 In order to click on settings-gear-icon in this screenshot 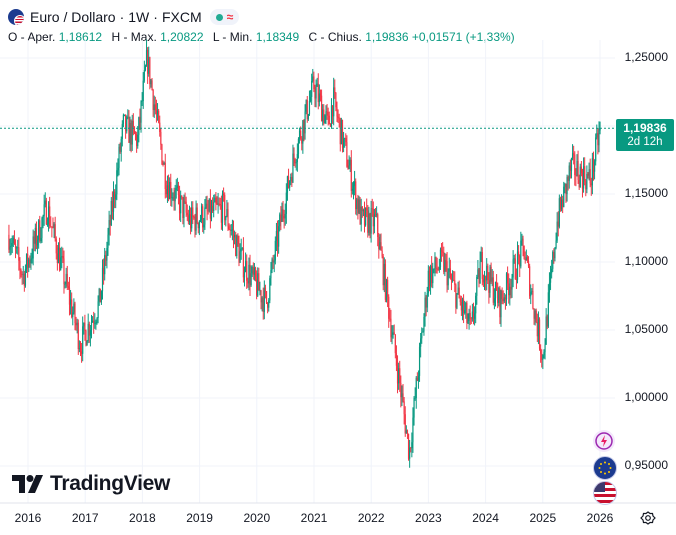, I will do `click(648, 518)`.